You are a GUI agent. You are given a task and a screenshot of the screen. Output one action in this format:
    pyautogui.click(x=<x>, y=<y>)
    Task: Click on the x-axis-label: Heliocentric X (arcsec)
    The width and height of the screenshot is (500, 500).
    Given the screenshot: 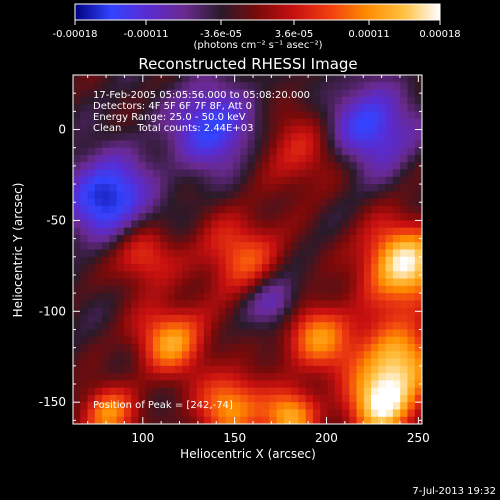 What is the action you would take?
    pyautogui.click(x=248, y=454)
    